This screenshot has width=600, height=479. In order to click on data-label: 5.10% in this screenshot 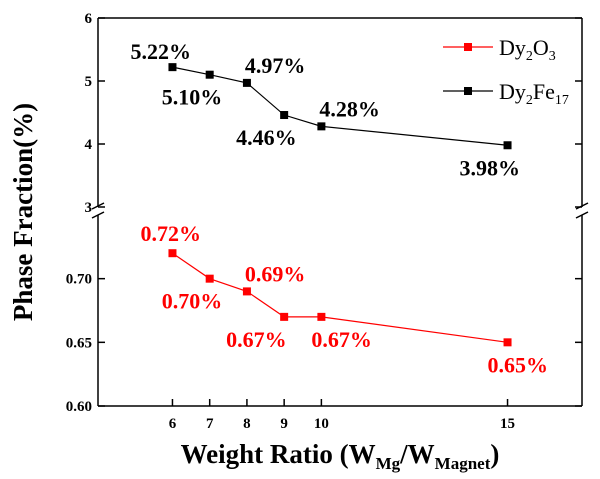, I will do `click(192, 97)`.